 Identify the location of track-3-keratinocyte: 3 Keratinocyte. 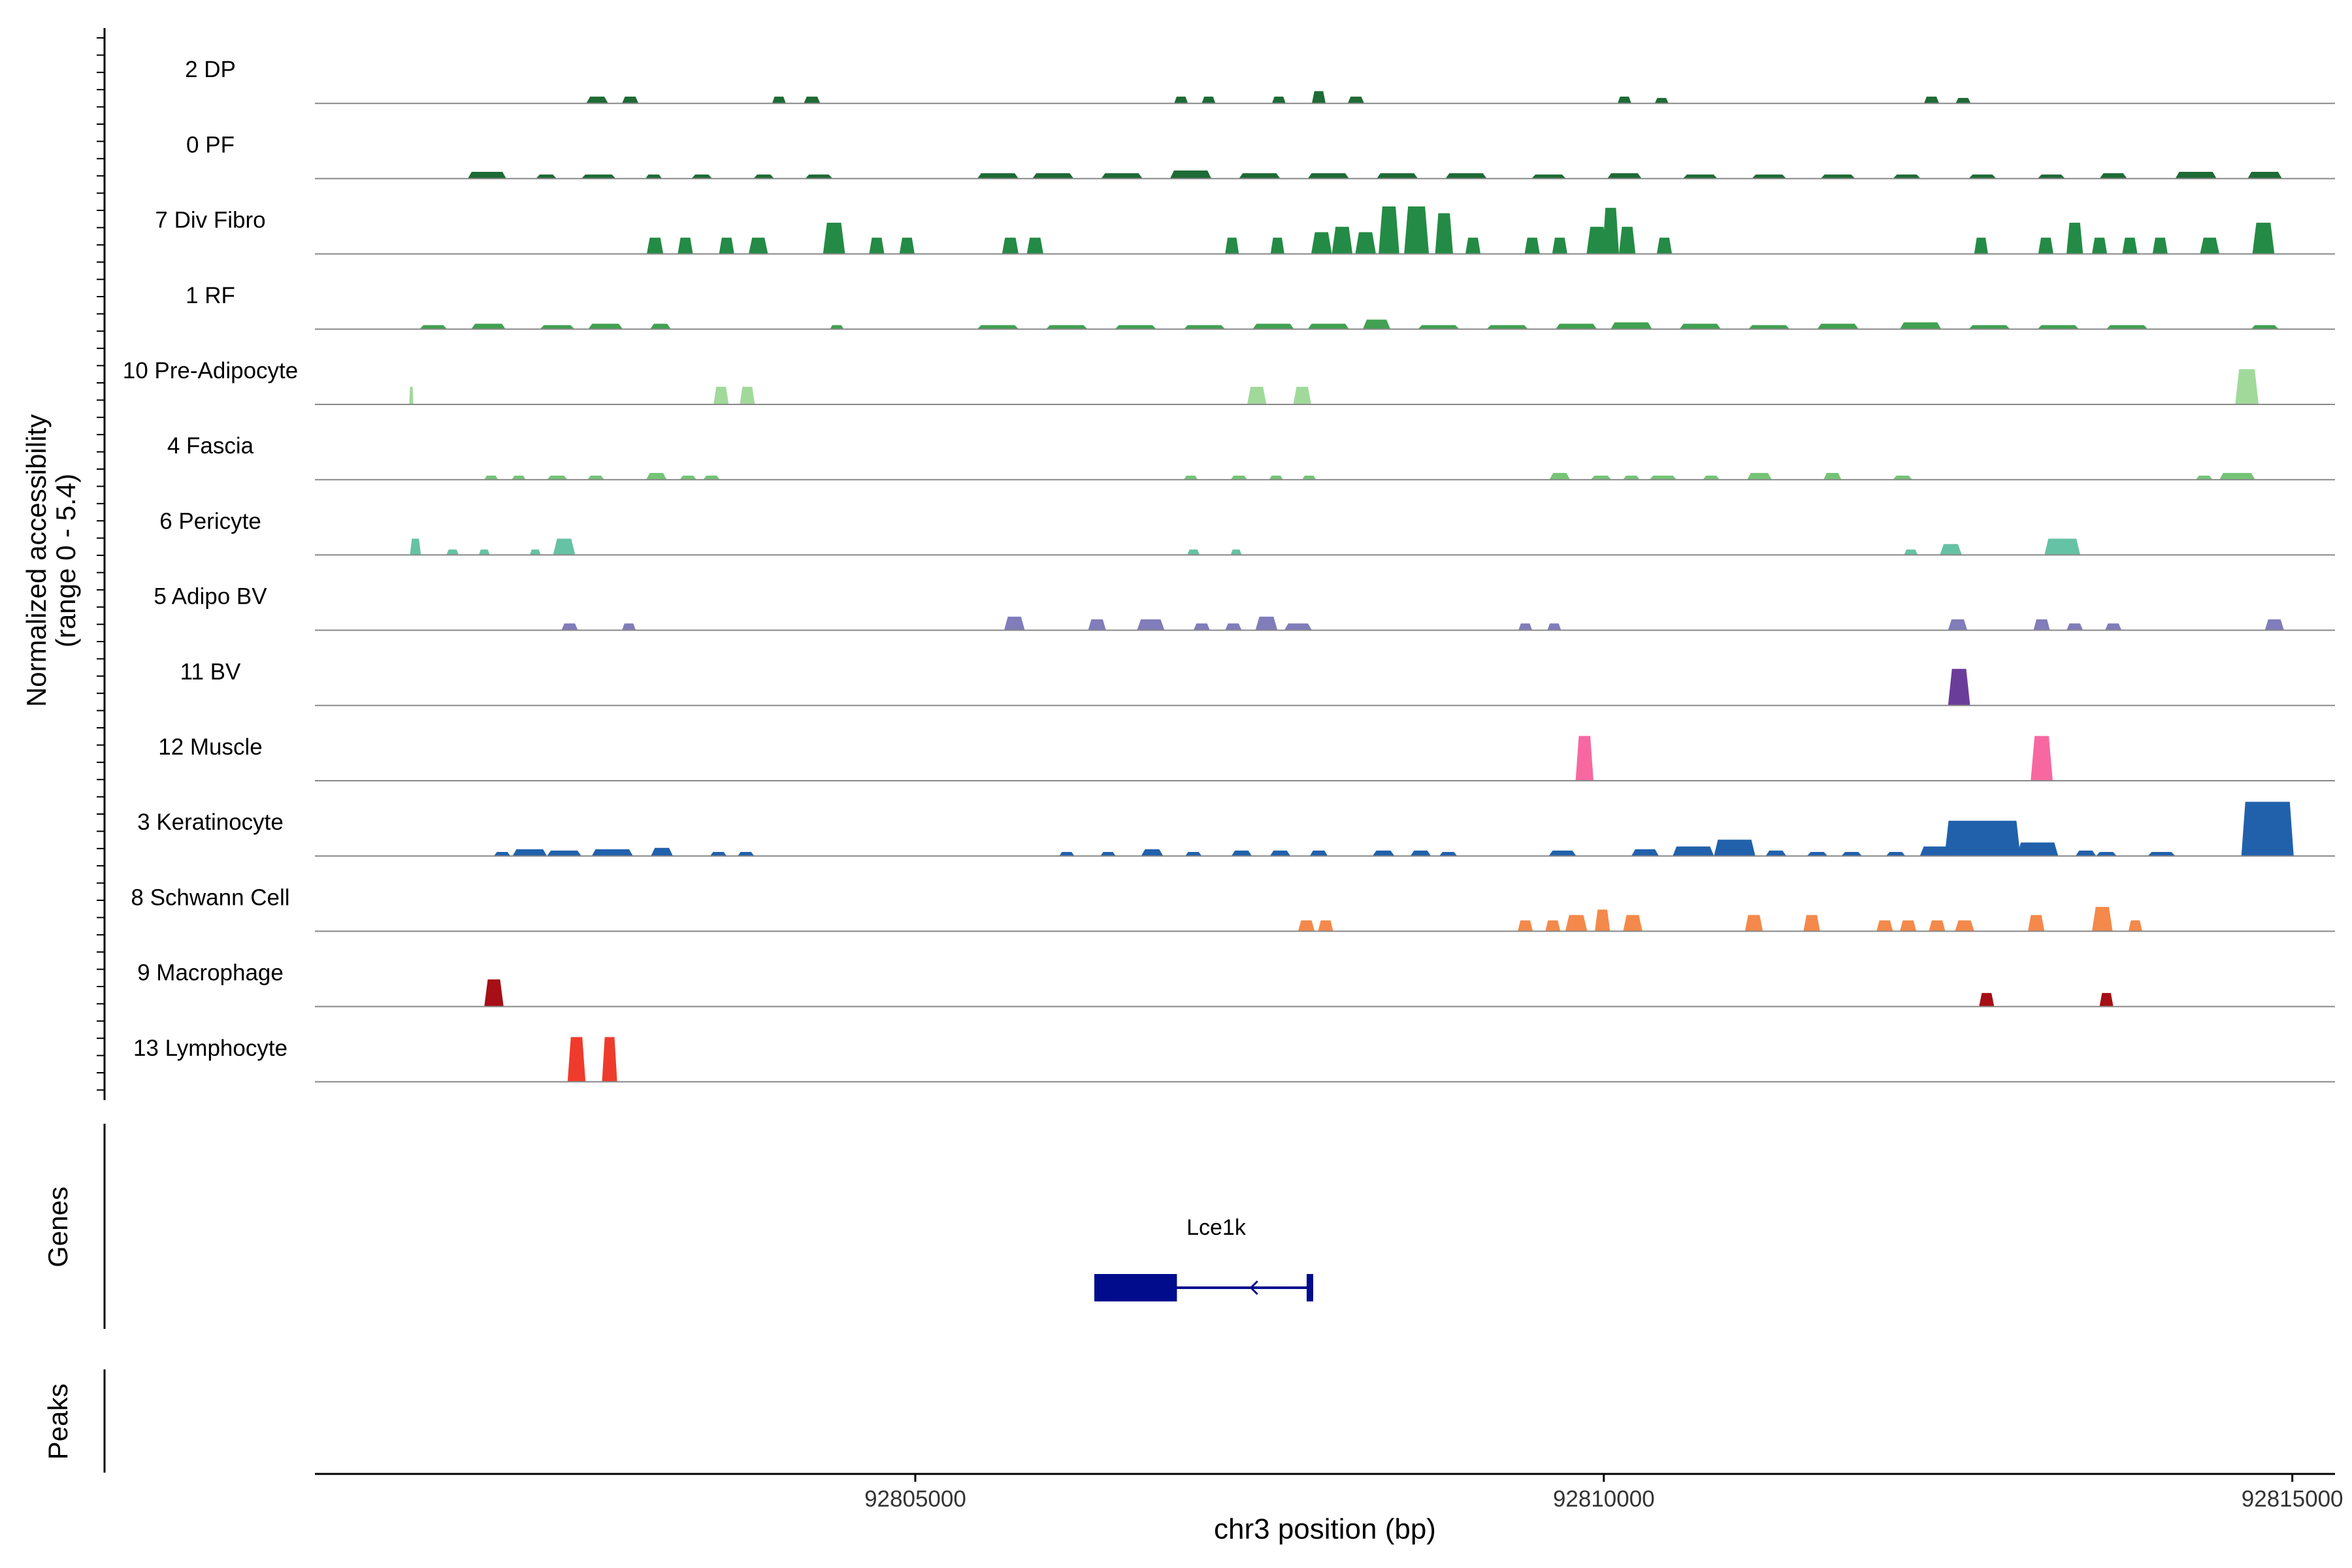
(1236, 829).